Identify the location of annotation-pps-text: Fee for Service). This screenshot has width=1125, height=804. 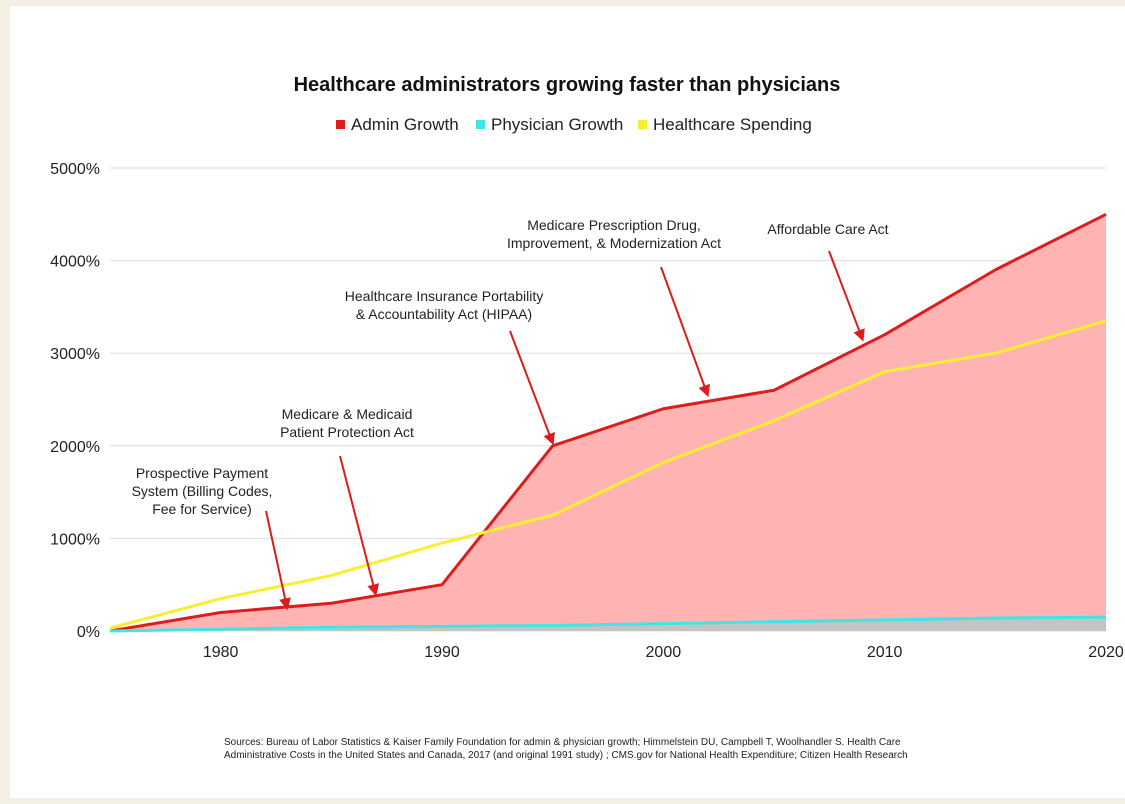
(202, 509).